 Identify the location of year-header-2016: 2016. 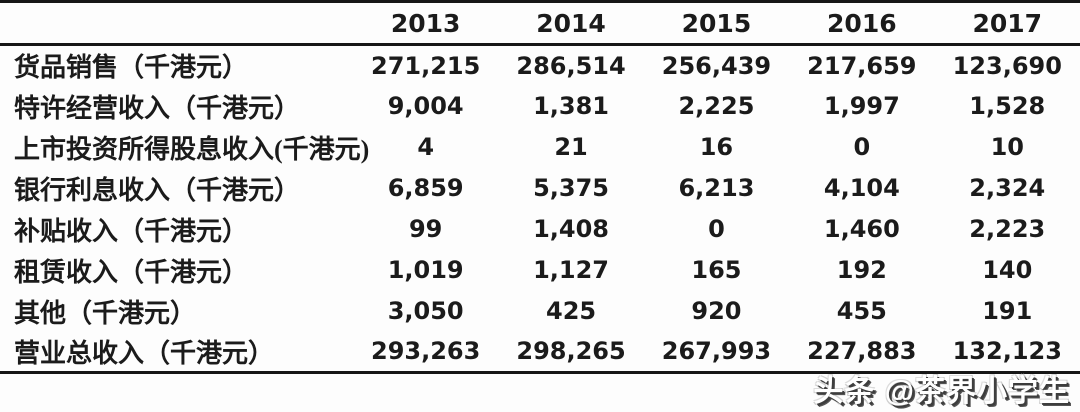
(862, 23).